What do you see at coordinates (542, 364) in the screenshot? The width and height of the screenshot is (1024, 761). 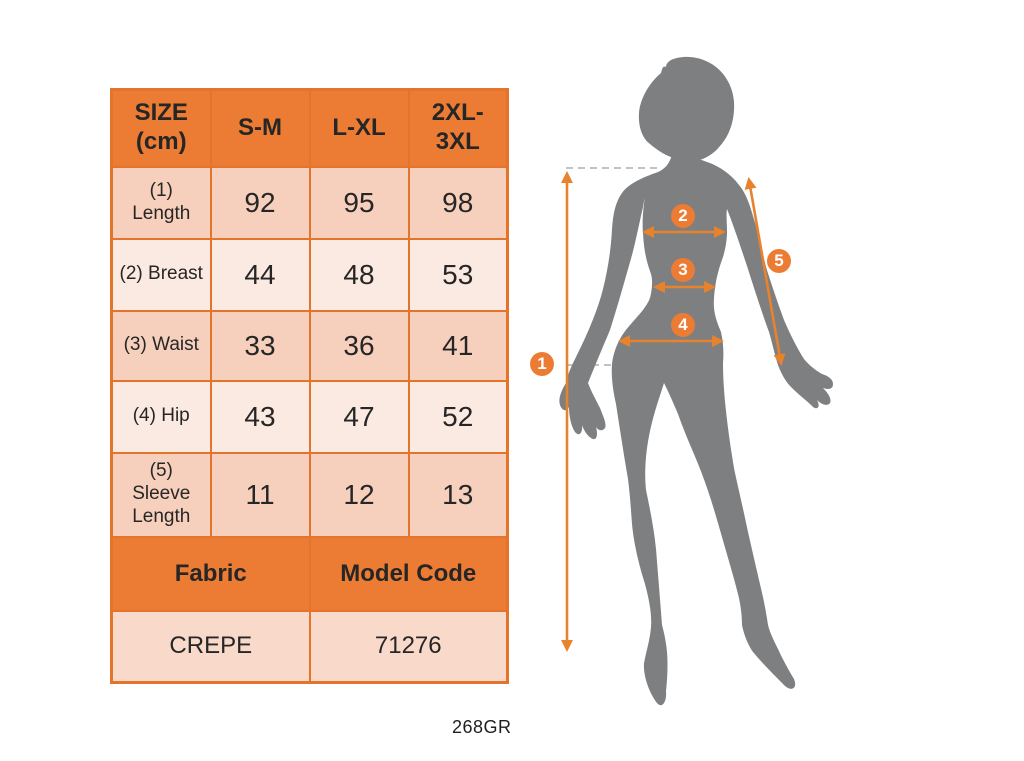 I see `measure-badge-1: 1` at bounding box center [542, 364].